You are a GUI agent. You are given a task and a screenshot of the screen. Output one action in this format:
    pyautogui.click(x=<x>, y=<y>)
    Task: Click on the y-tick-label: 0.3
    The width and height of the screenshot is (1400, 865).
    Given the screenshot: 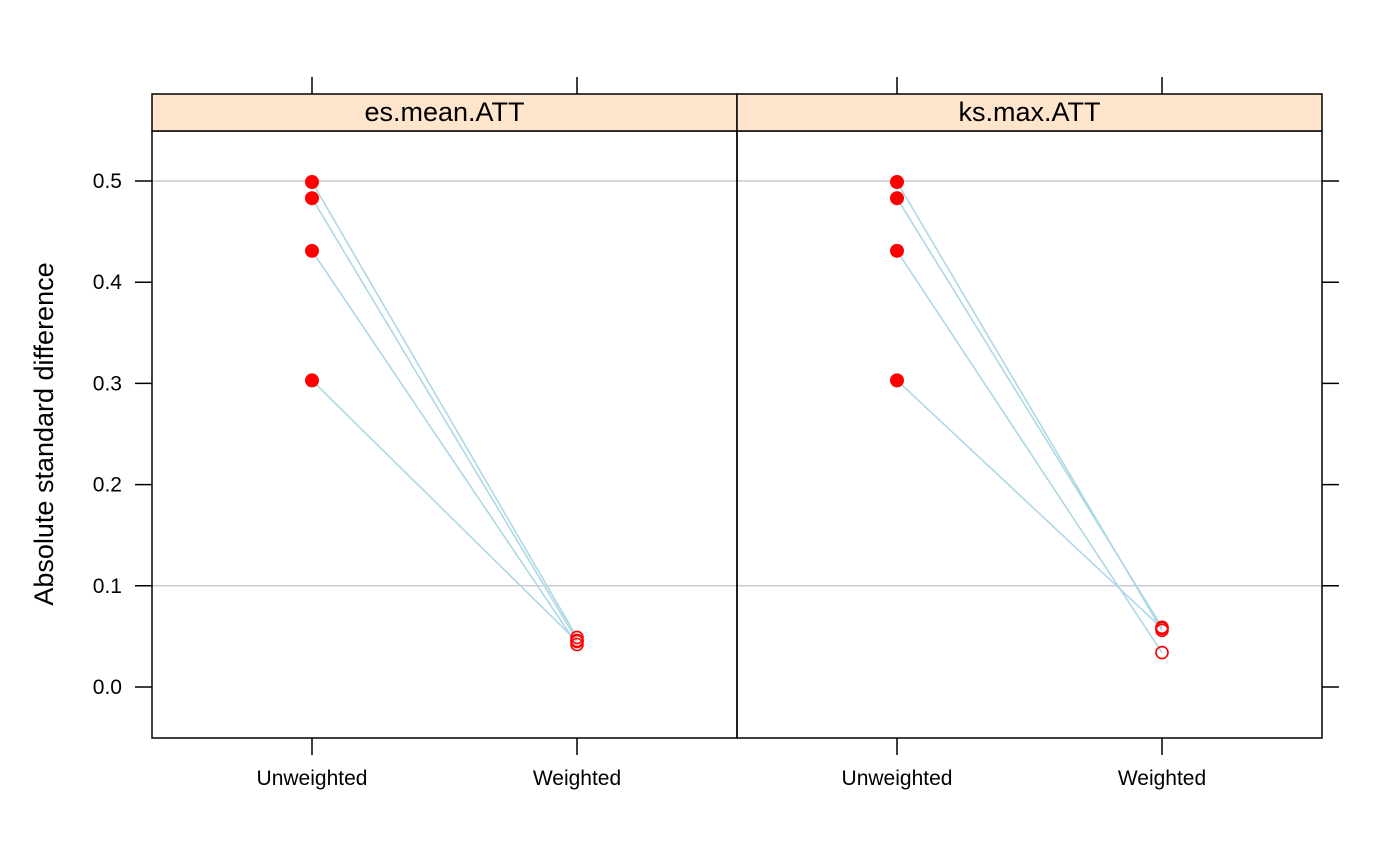 What is the action you would take?
    pyautogui.click(x=107, y=383)
    